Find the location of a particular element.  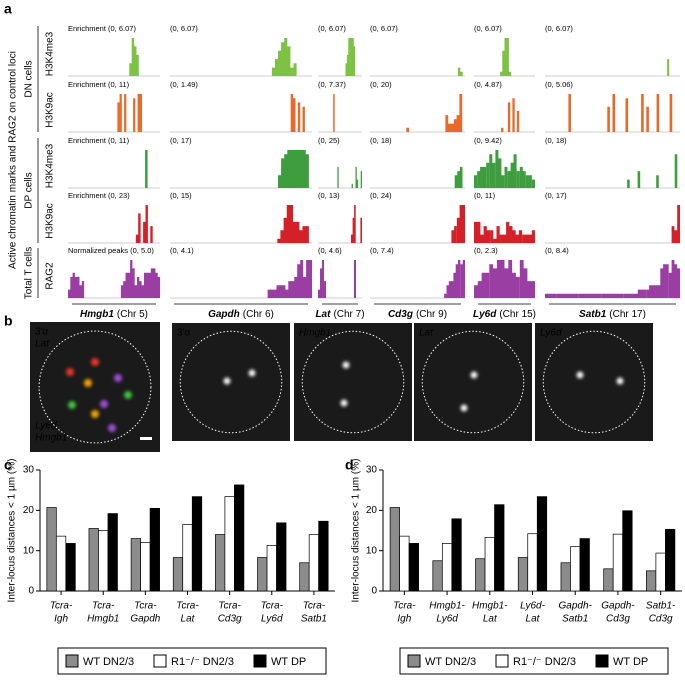

track-mark-label: RAG2 is located at coordinates (50, 276).